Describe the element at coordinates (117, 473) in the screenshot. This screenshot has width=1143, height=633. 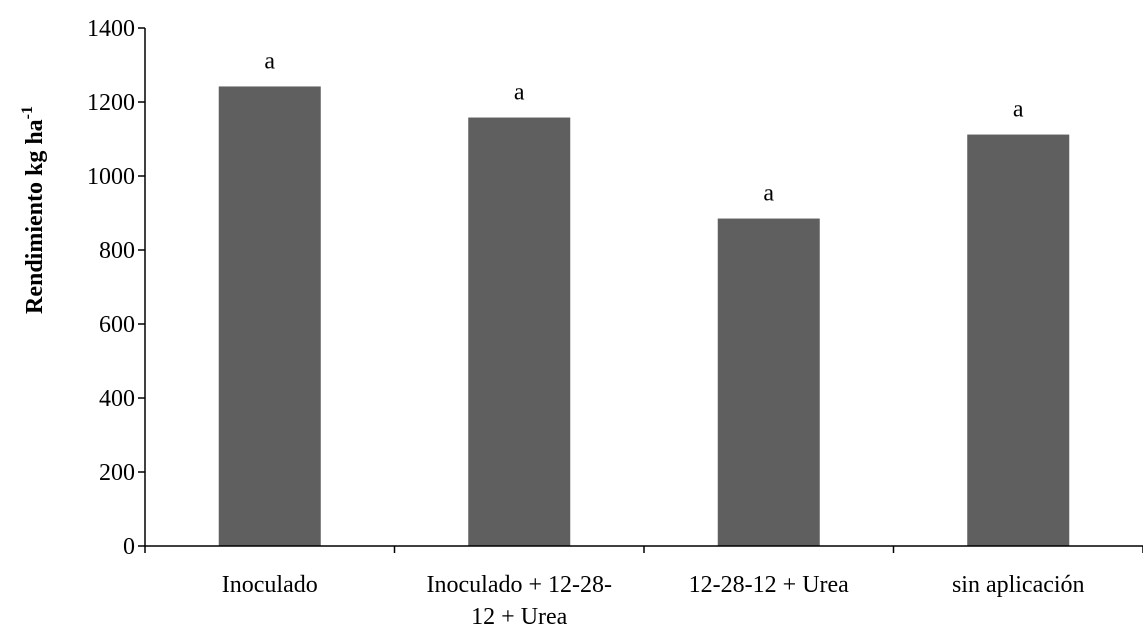
I see `y-tick-label: 200` at that location.